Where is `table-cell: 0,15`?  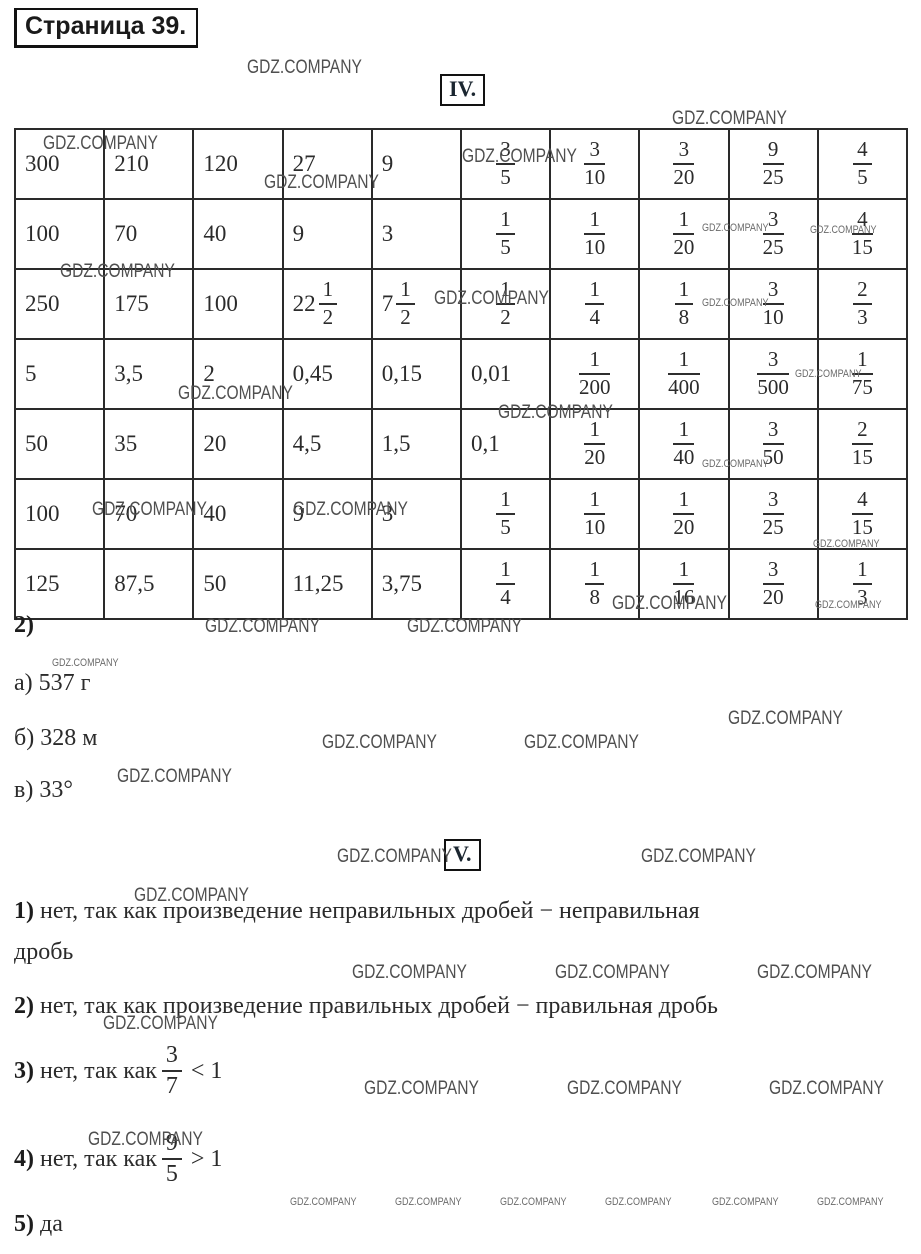 table-cell: 0,15 is located at coordinates (416, 374).